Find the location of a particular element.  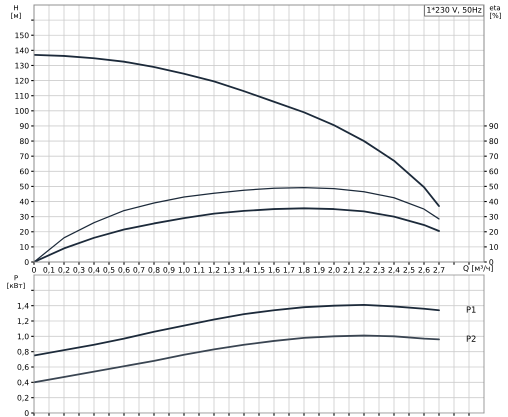

text: P2 is located at coordinates (471, 339).